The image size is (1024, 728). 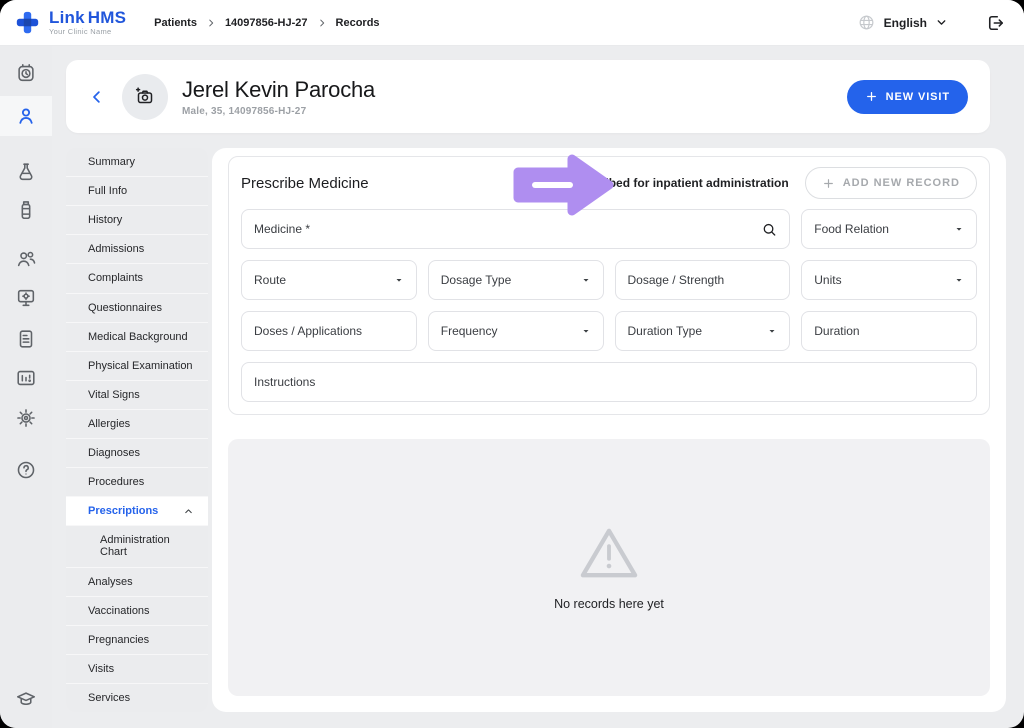 I want to click on rail-education-icon, so click(x=26, y=700).